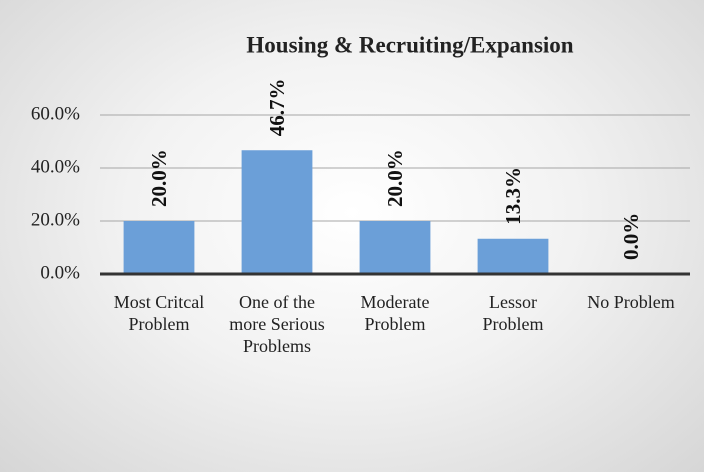 The width and height of the screenshot is (704, 472). Describe the element at coordinates (395, 313) in the screenshot. I see `x-tick-label: Moderate Problem` at that location.